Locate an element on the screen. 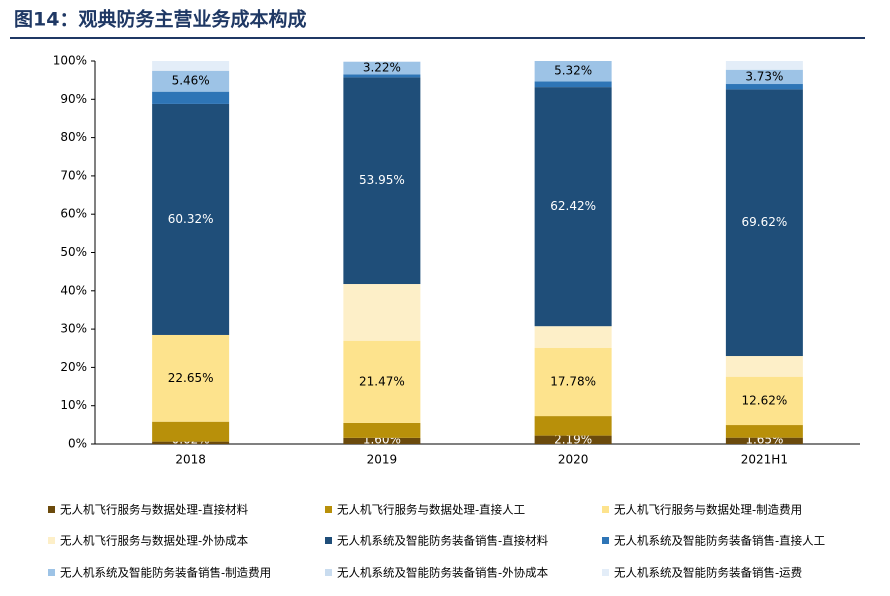 The height and width of the screenshot is (596, 890). data-label: 62.42% is located at coordinates (573, 206).